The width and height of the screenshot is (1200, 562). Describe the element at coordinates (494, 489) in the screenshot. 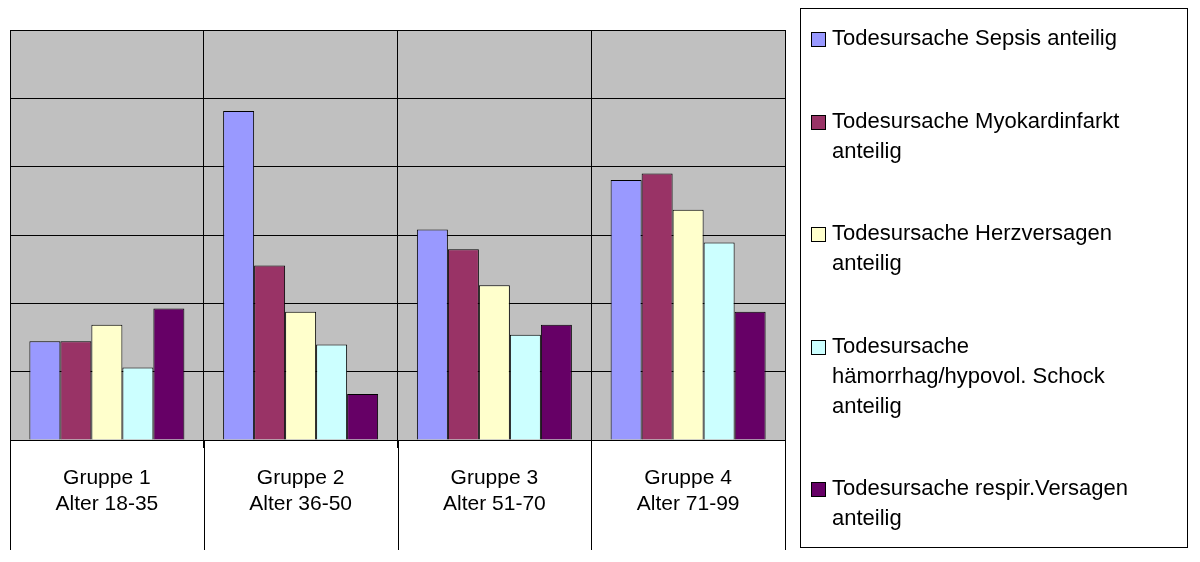

I see `x-tick-label: Gruppe 3 Alter 51-70` at that location.